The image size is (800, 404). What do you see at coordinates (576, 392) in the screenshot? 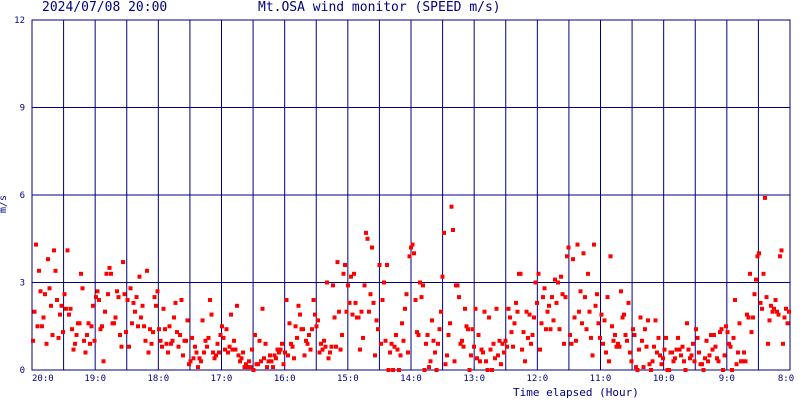
I see `x-axis-label: Time elapsed (Hour)` at bounding box center [576, 392].